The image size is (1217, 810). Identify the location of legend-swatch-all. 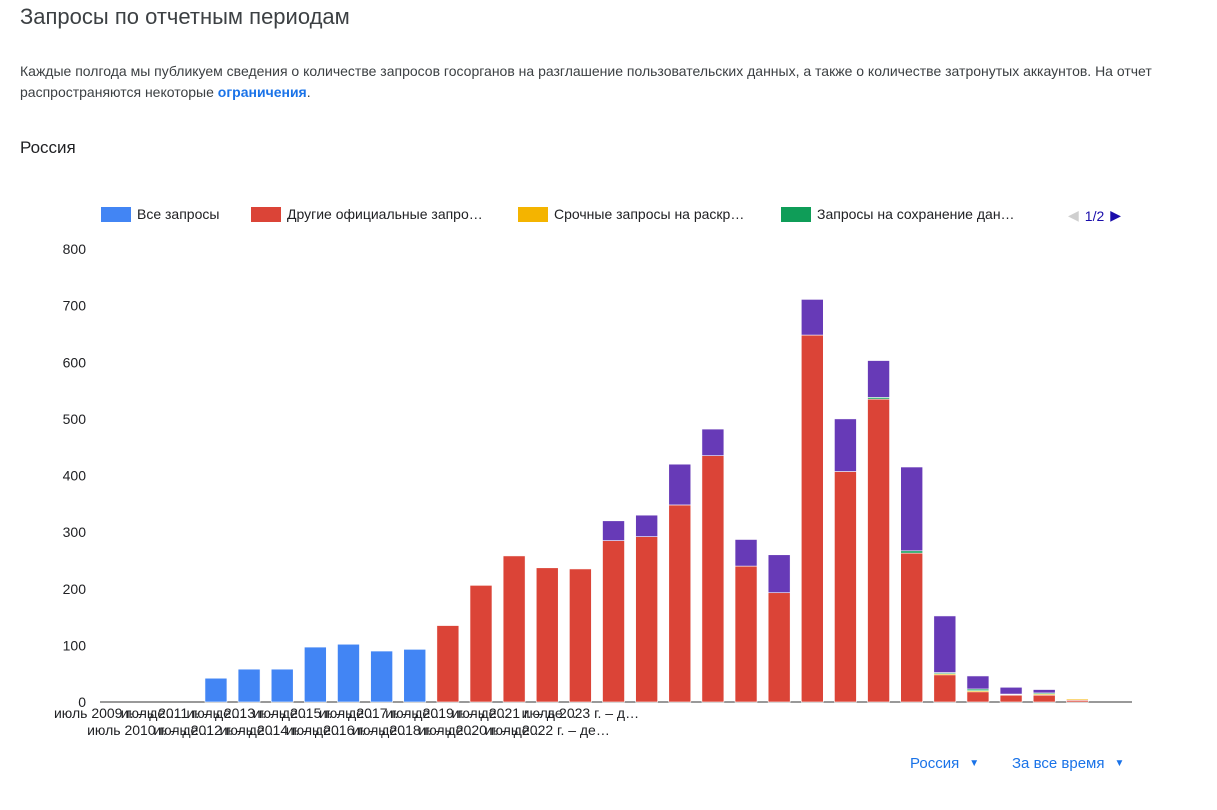
(116, 214).